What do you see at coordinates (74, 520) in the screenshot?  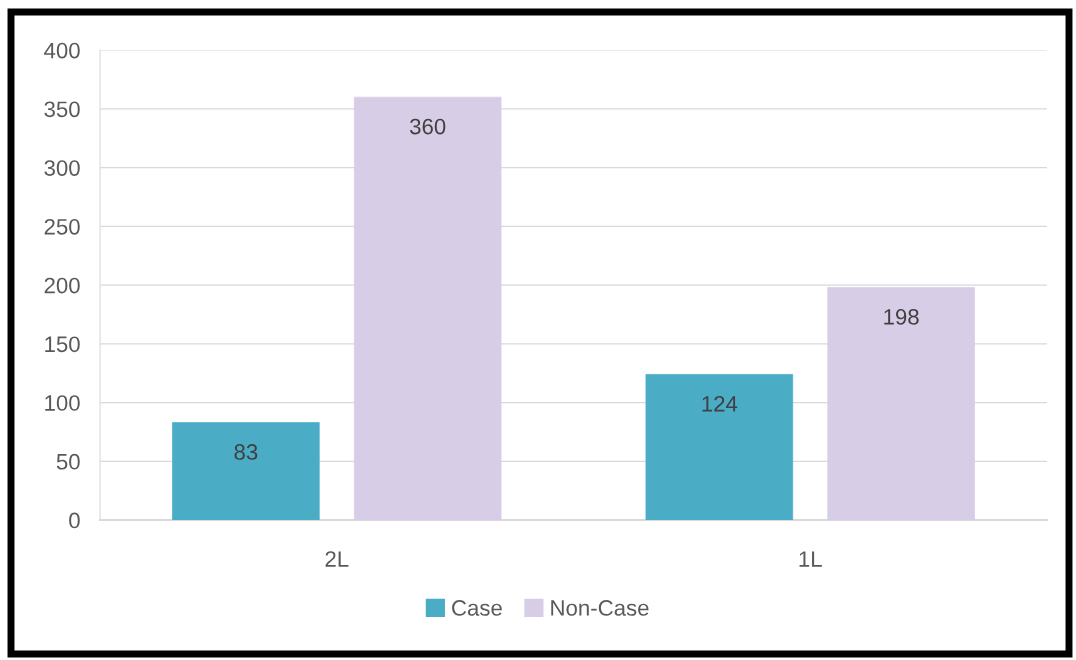 I see `y-tick-label: 0` at bounding box center [74, 520].